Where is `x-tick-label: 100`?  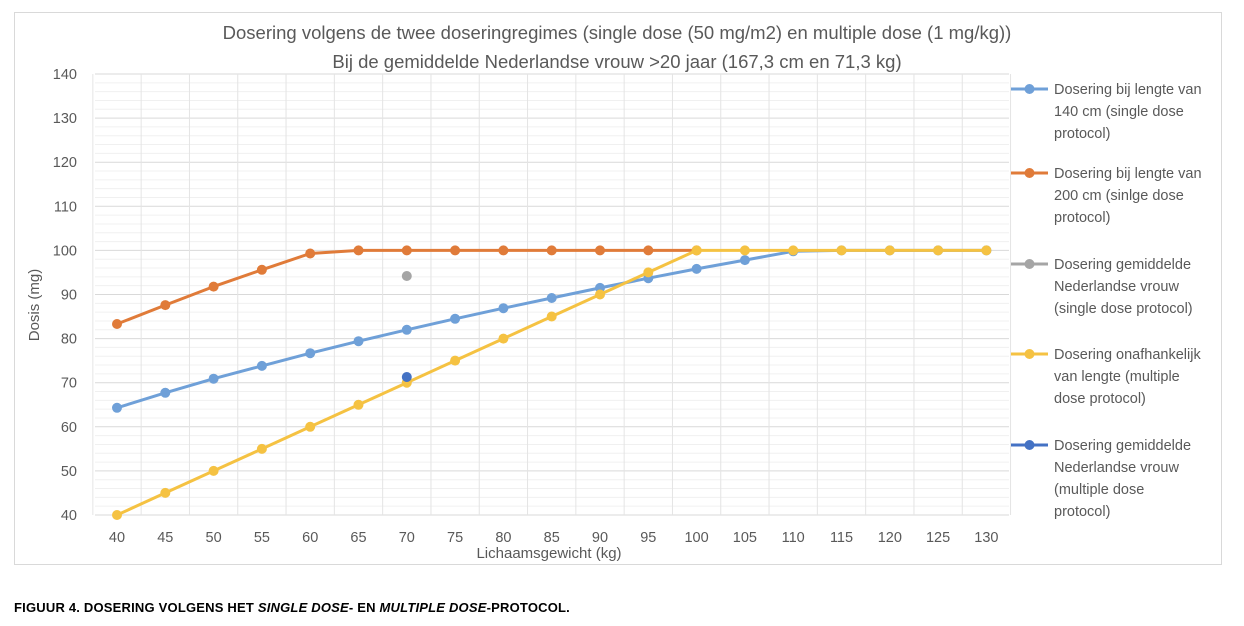
x-tick-label: 100 is located at coordinates (696, 538).